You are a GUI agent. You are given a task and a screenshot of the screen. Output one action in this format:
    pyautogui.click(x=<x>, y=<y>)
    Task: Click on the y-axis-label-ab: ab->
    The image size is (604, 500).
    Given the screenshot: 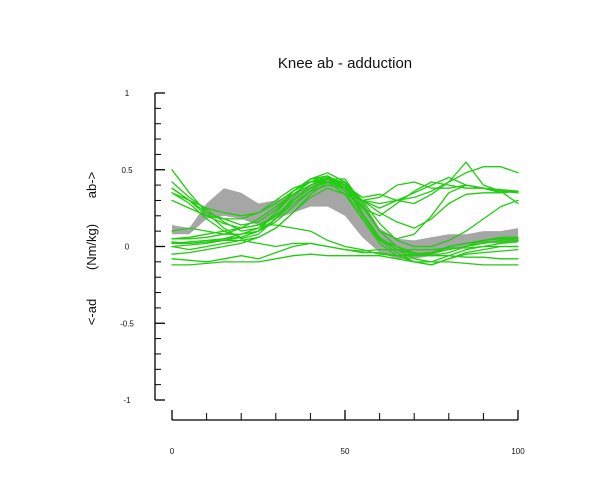 What is the action you would take?
    pyautogui.click(x=91, y=185)
    